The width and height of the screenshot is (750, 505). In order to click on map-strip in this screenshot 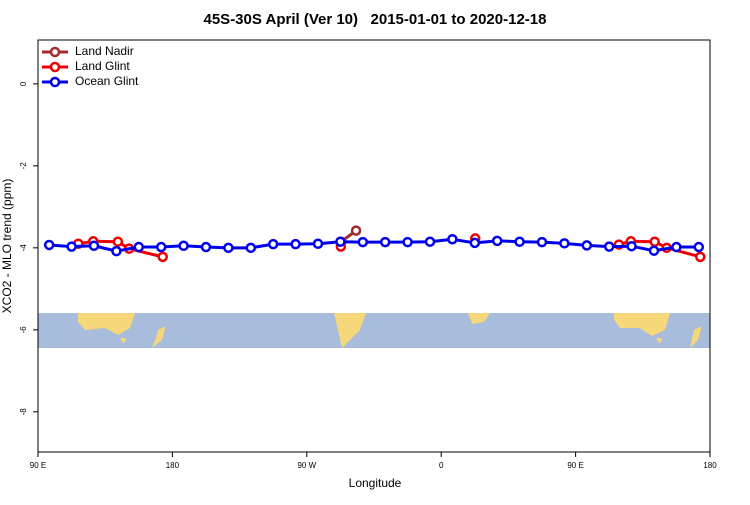, I will do `click(374, 330)`.